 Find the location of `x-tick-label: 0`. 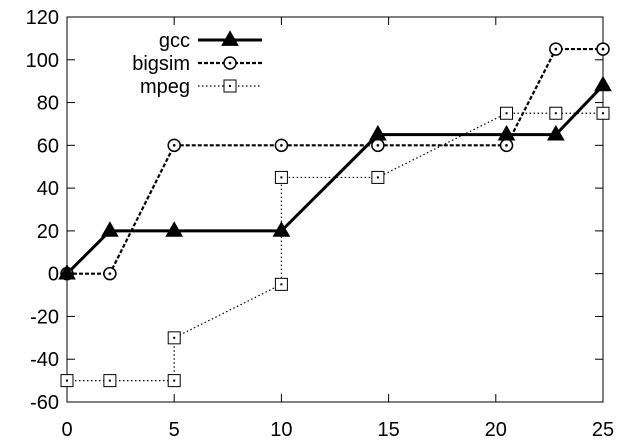

x-tick-label: 0 is located at coordinates (66, 430).